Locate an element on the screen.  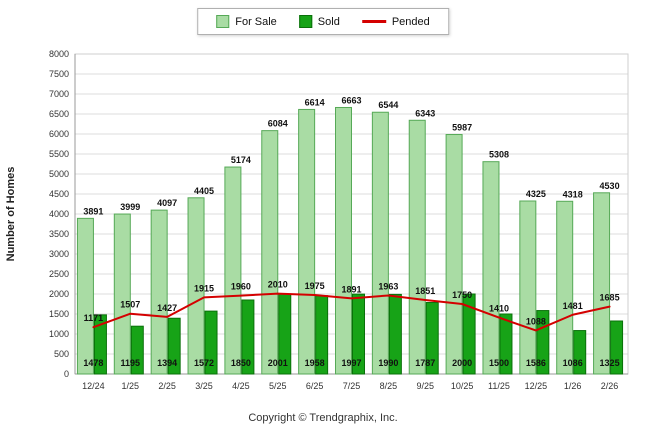
y-axis-tick-label: 4000 is located at coordinates (59, 214).